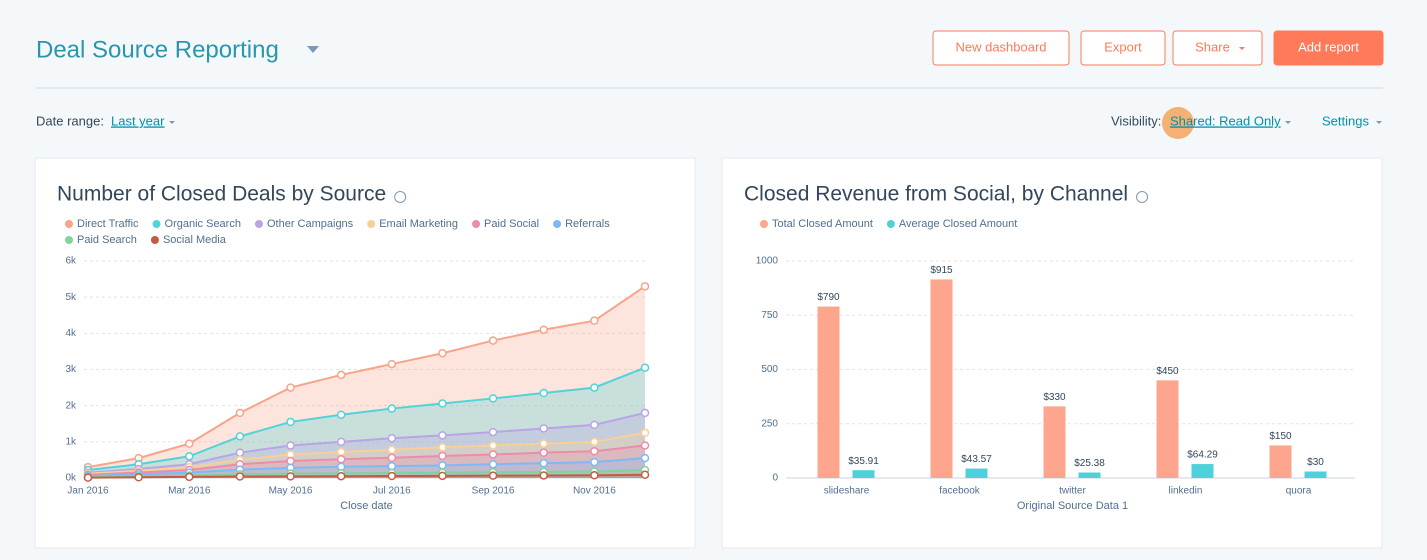  Describe the element at coordinates (1202, 455) in the screenshot. I see `value-label: $64.29` at that location.